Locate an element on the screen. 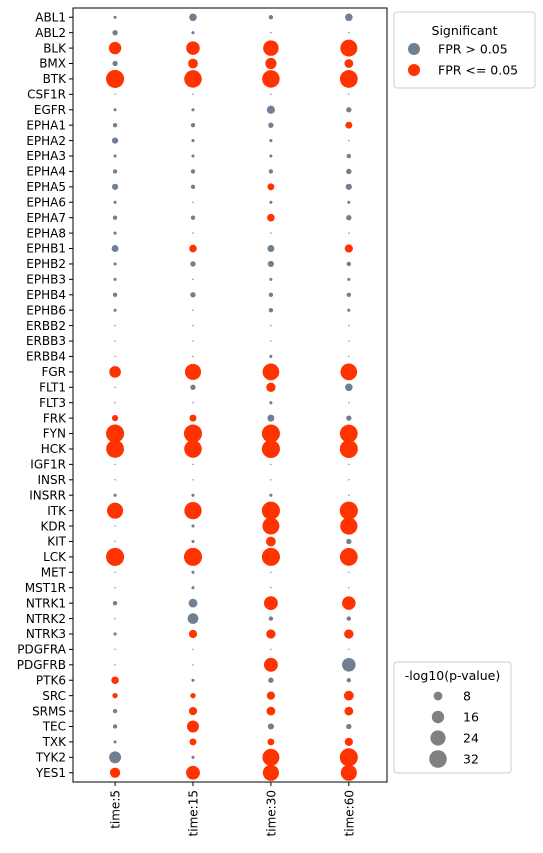 The height and width of the screenshot is (853, 543). size-legend-label-24: 24 is located at coordinates (471, 738).